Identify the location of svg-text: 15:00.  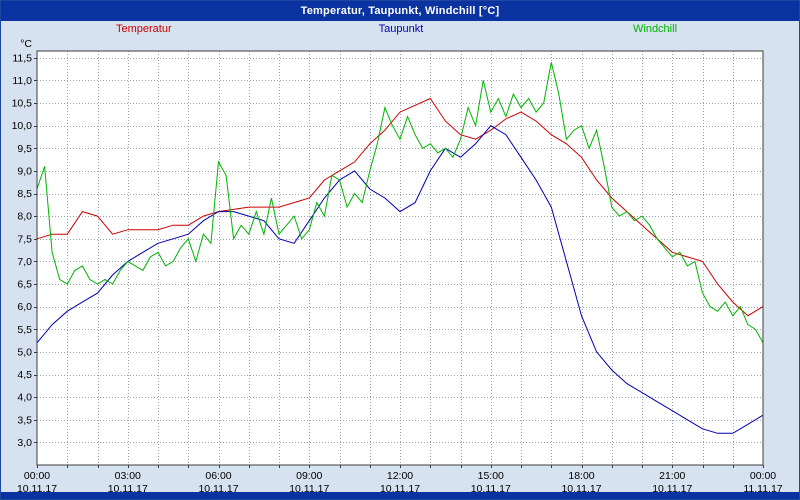
(491, 476).